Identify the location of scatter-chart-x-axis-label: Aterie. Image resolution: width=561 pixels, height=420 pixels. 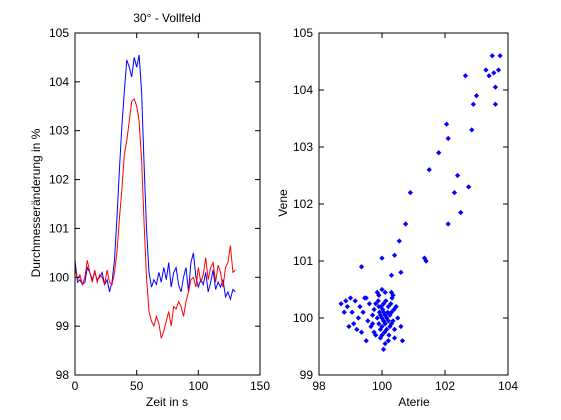
(414, 402).